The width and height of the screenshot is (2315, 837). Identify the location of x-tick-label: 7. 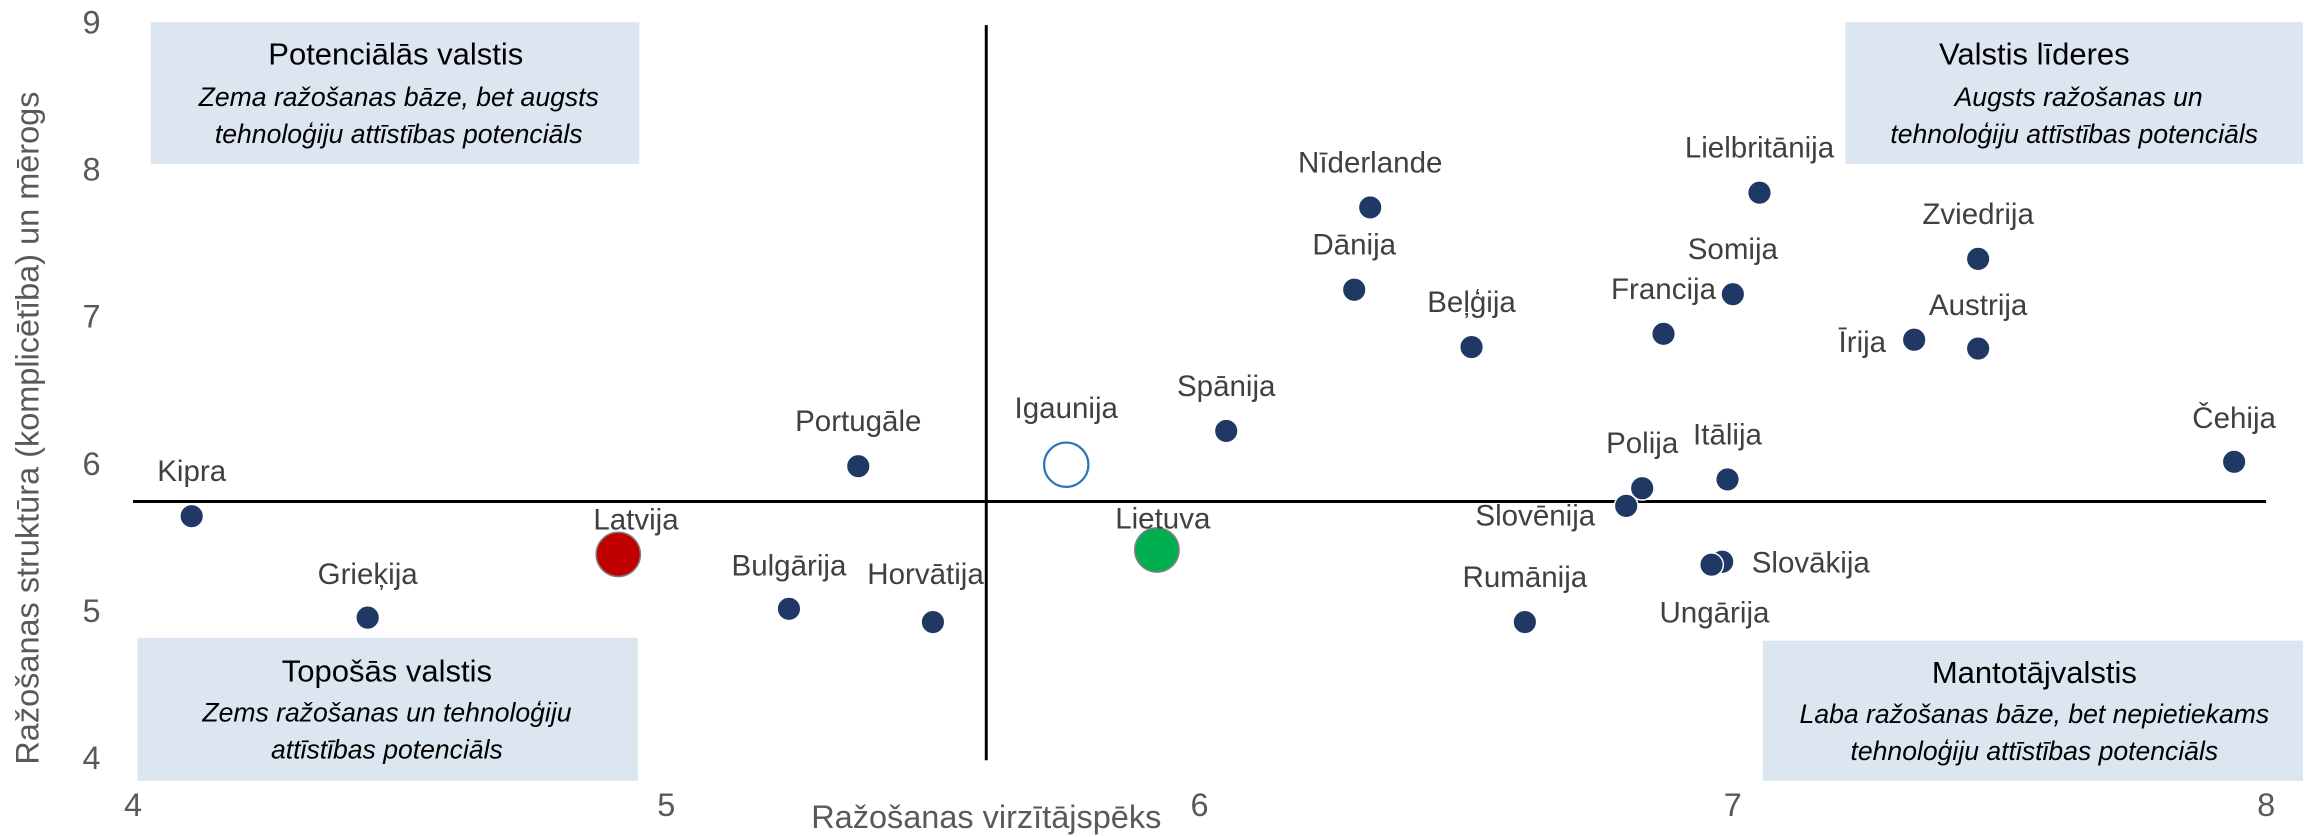
(1733, 805).